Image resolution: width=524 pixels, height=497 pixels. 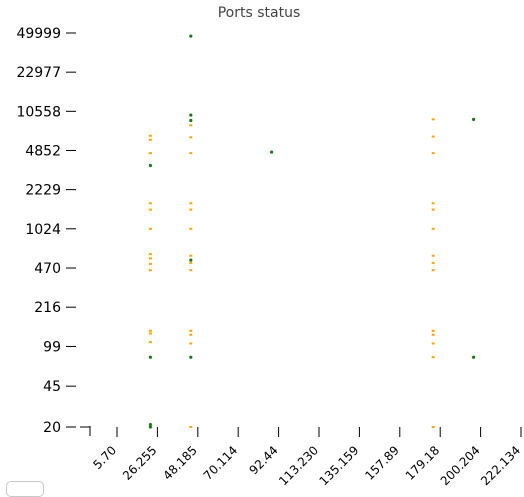 What do you see at coordinates (259, 13) in the screenshot?
I see `chart-title: Ports status` at bounding box center [259, 13].